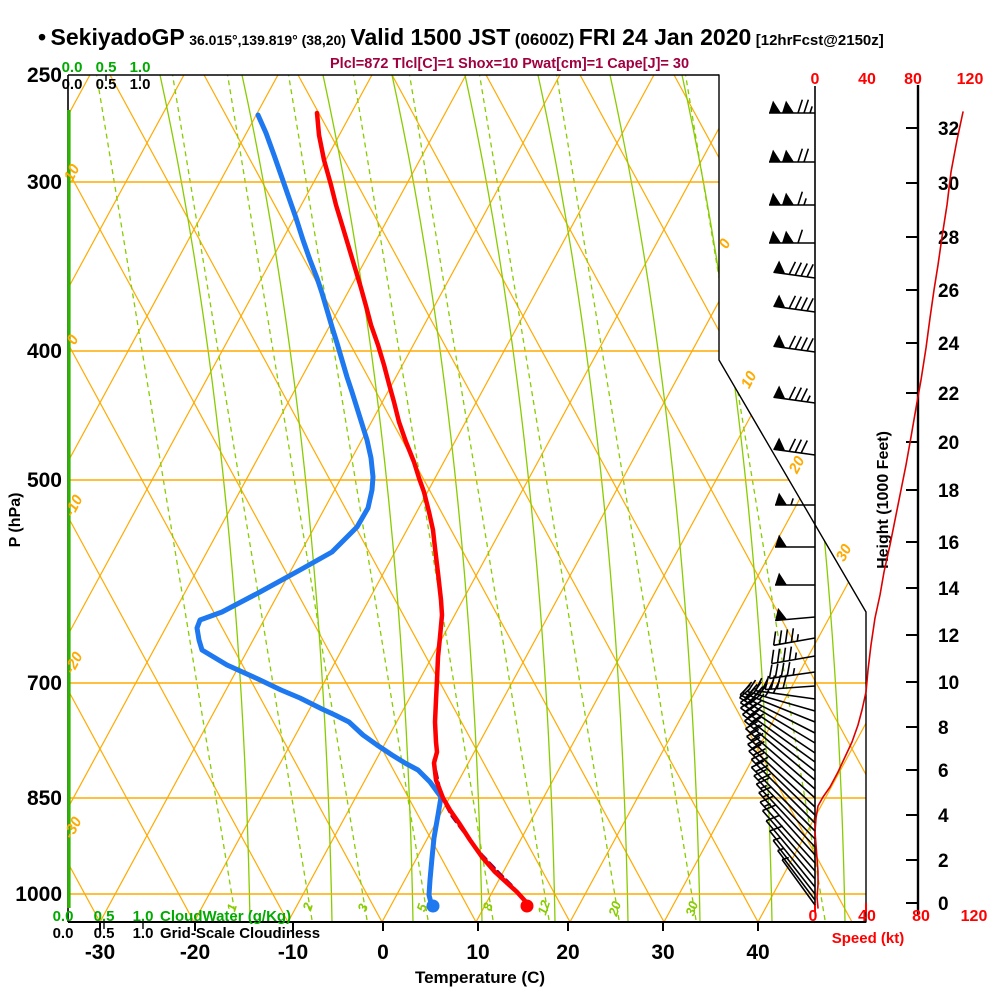 This screenshot has width=1000, height=1000. Describe the element at coordinates (430, 37) in the screenshot. I see `valid-time: Valid 1500 JST` at that location.